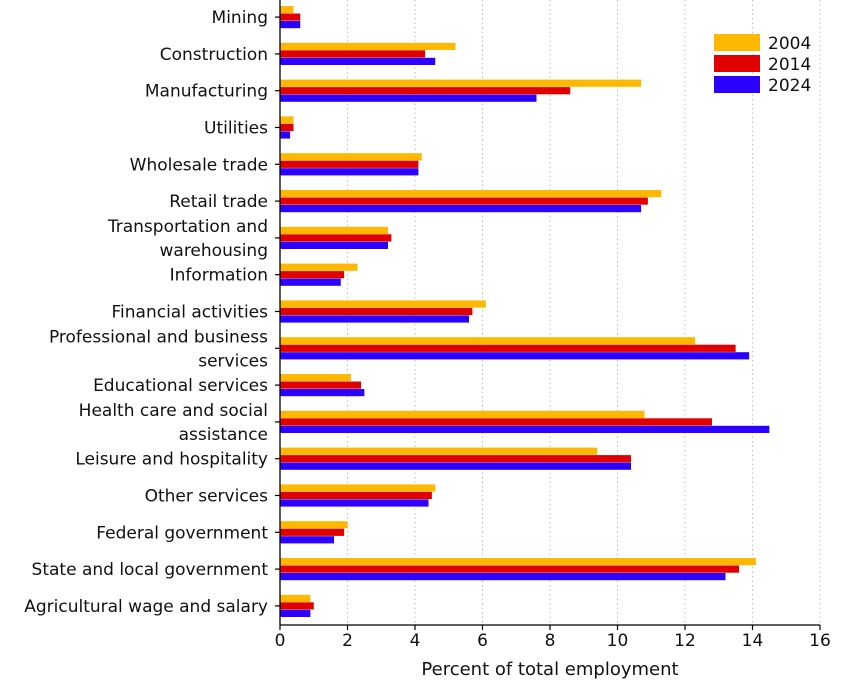 The height and width of the screenshot is (690, 850). What do you see at coordinates (150, 570) in the screenshot?
I see `category-label: State and local government` at bounding box center [150, 570].